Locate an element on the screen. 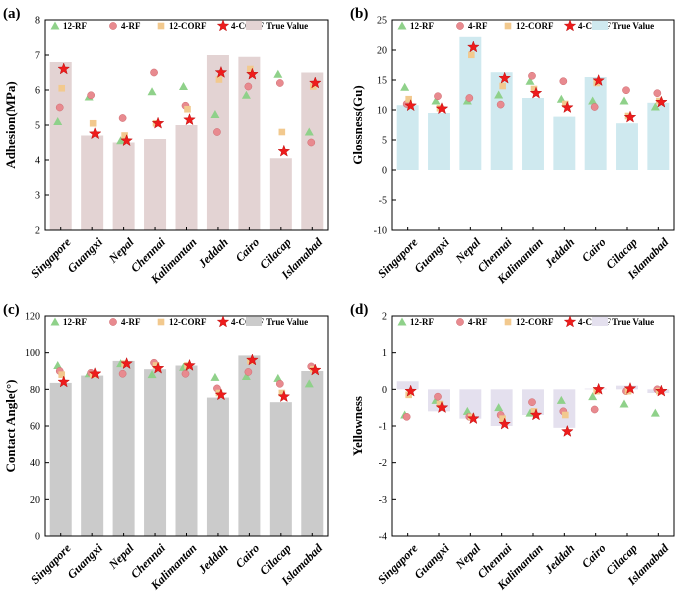 The width and height of the screenshot is (685, 601). y-tick-label: 5 is located at coordinates (37, 126).